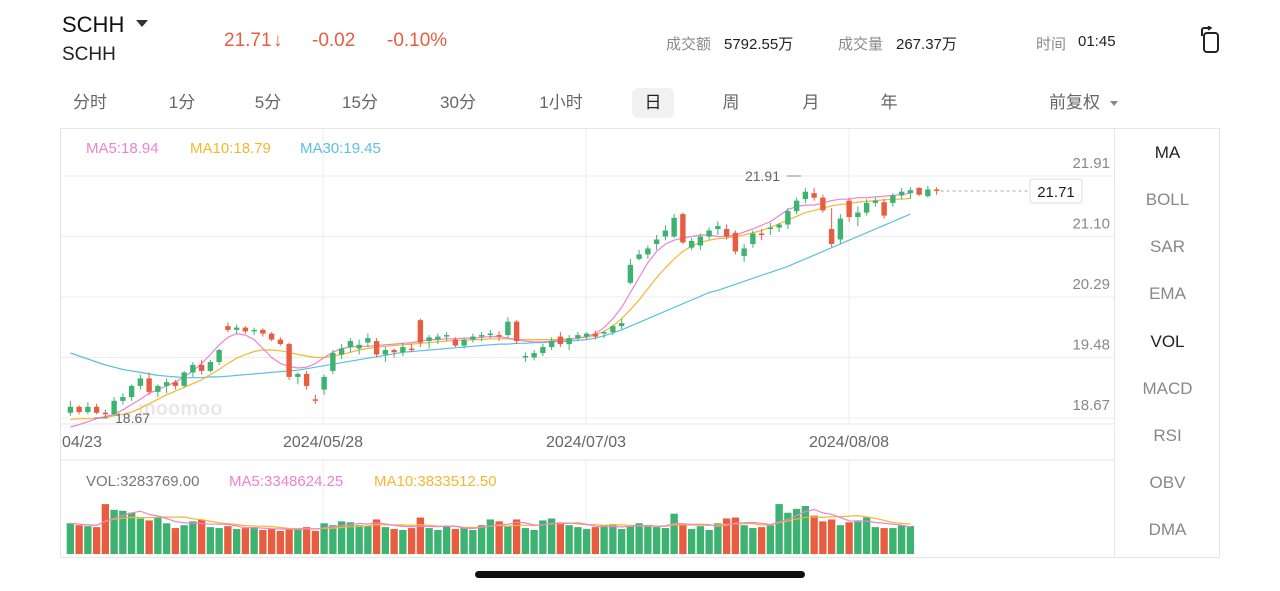  I want to click on indicator-obv: OBV, so click(1167, 482).